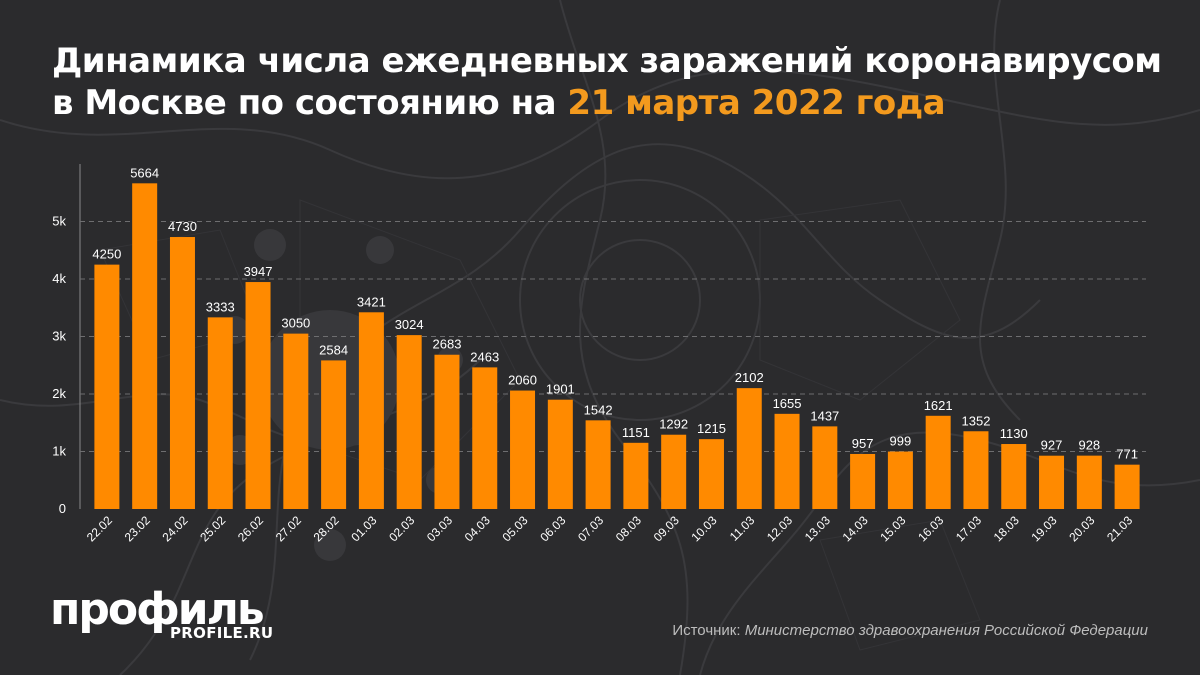 This screenshot has height=675, width=1200. What do you see at coordinates (222, 633) in the screenshot?
I see `logo-url: PROFILE.RU` at bounding box center [222, 633].